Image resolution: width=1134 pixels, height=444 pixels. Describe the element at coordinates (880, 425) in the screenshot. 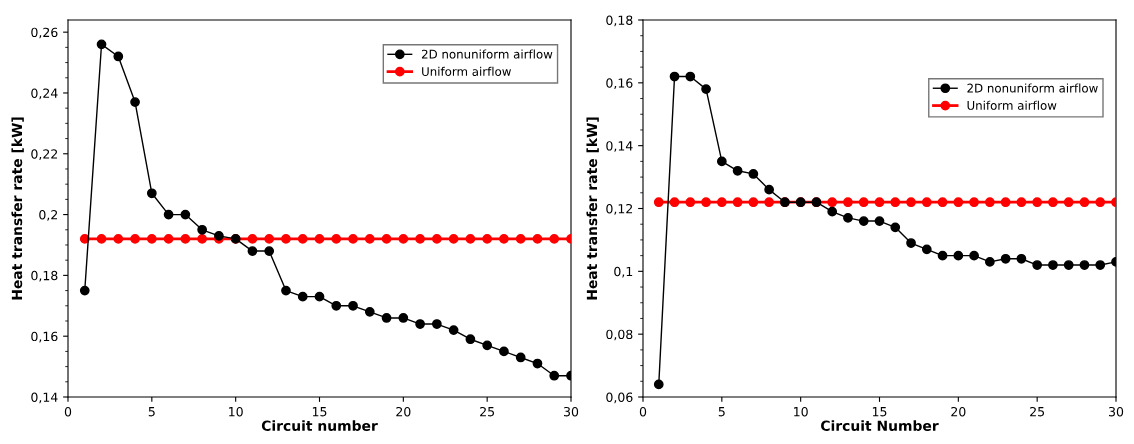

I see `x-axis-title: Circuit Number` at that location.